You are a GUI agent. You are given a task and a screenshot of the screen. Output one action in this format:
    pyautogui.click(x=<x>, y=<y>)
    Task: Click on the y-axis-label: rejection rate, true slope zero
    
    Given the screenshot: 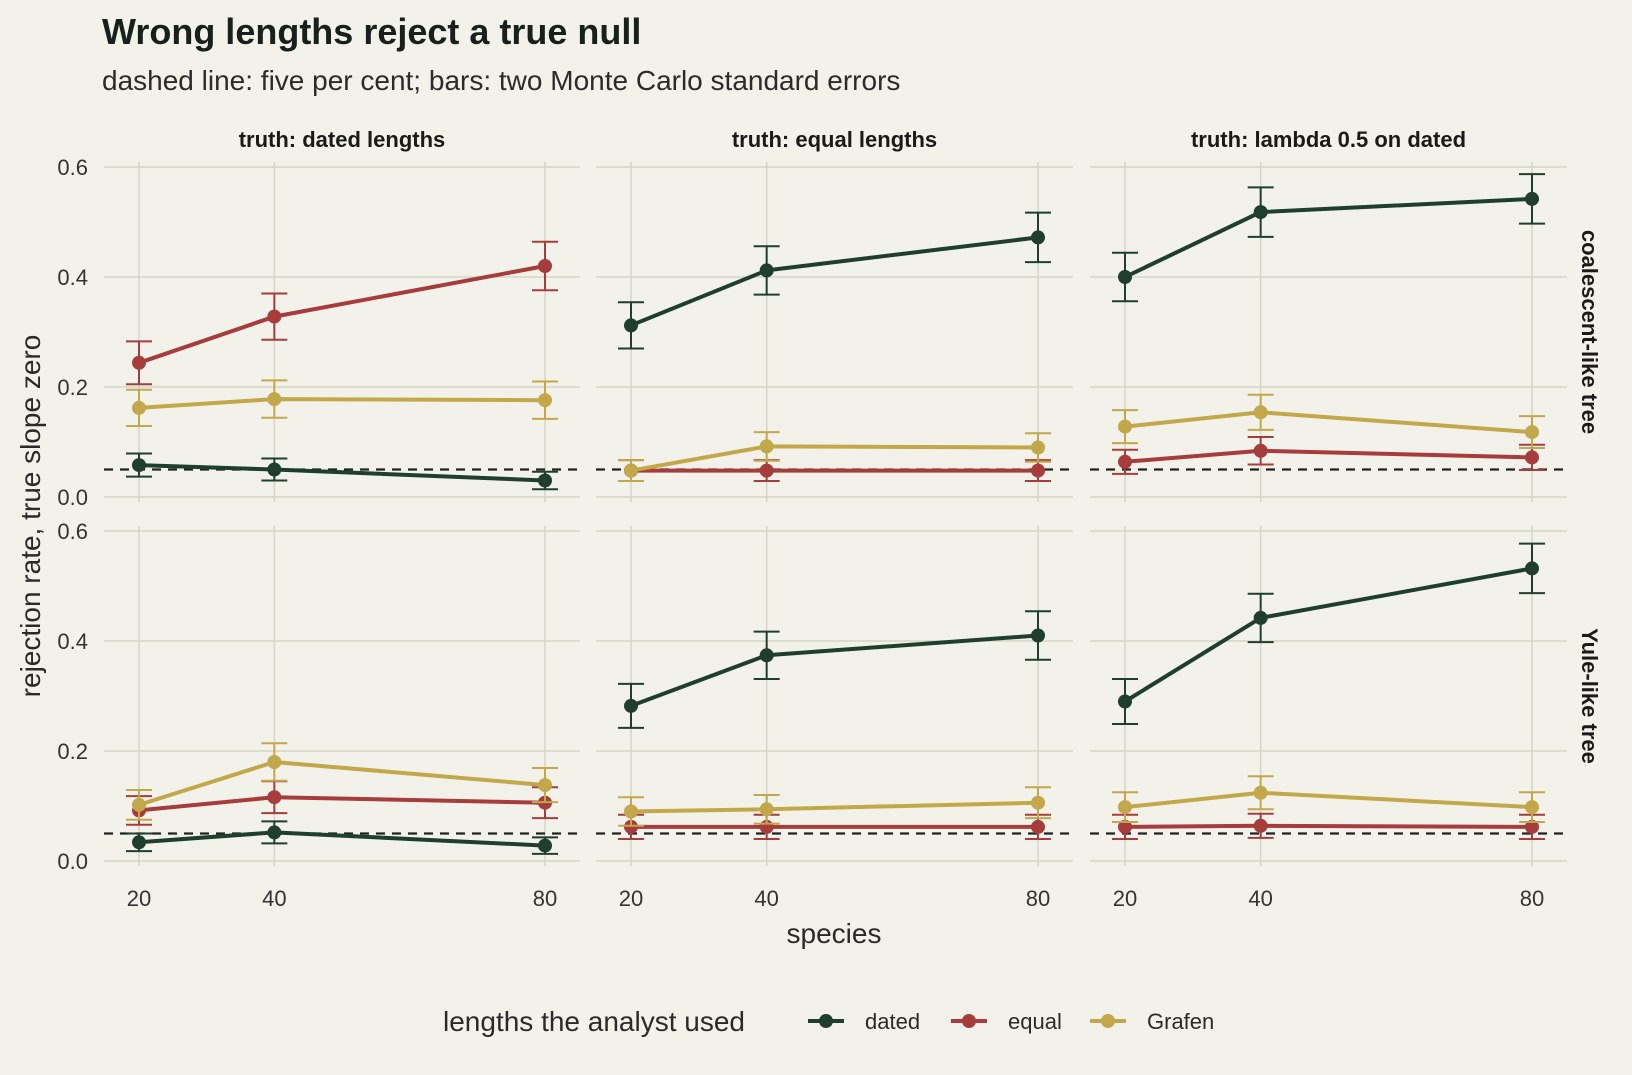 What is the action you would take?
    pyautogui.click(x=30, y=516)
    